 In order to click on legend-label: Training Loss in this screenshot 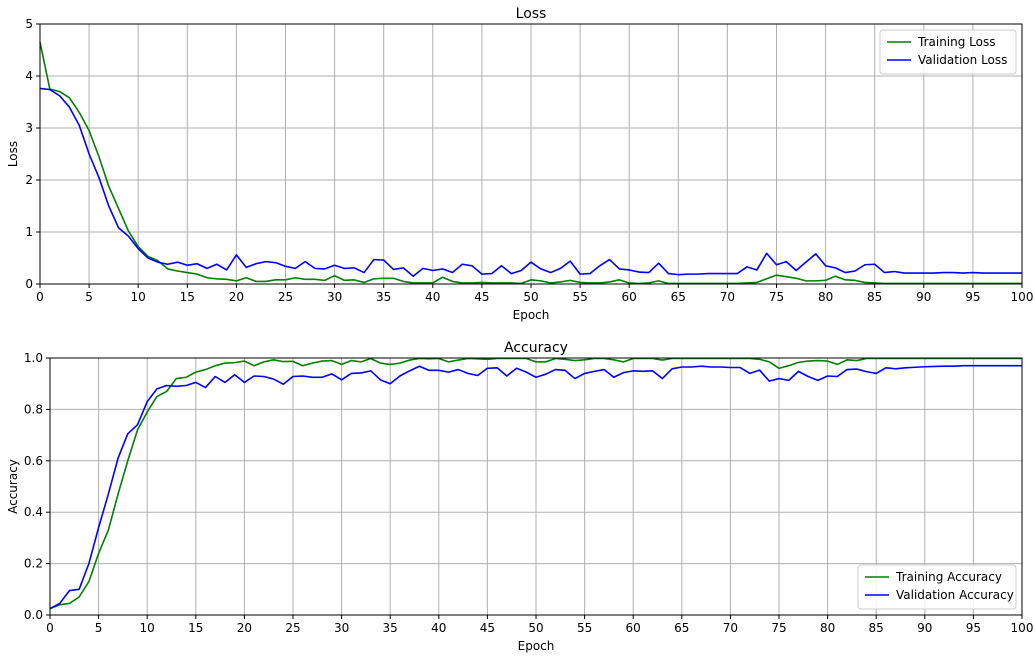, I will do `click(956, 42)`.